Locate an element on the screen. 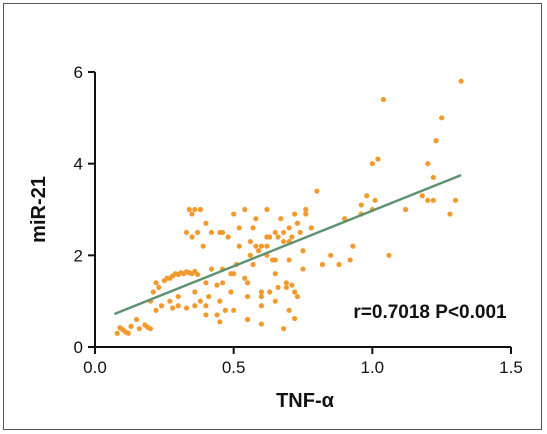 The width and height of the screenshot is (547, 434). y-axis-title: miR-21 is located at coordinates (39, 209).